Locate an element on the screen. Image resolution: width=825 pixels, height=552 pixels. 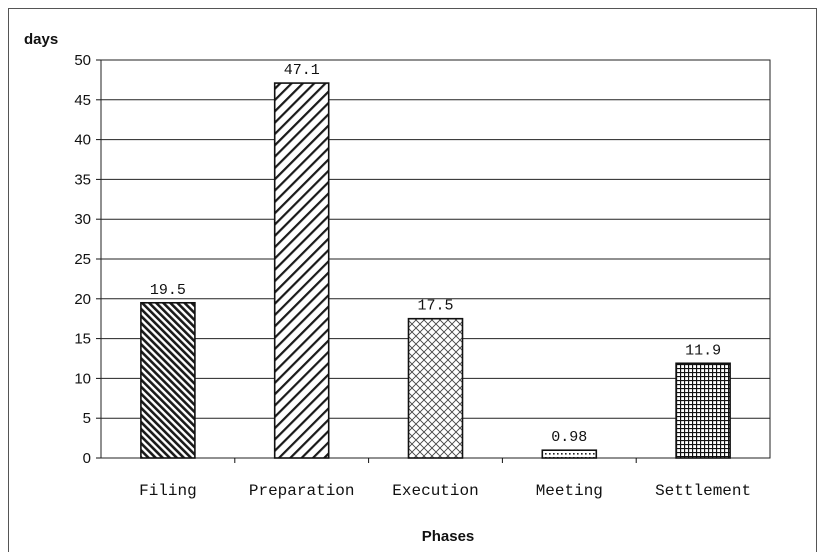
y-tick-label: 25 is located at coordinates (82, 259).